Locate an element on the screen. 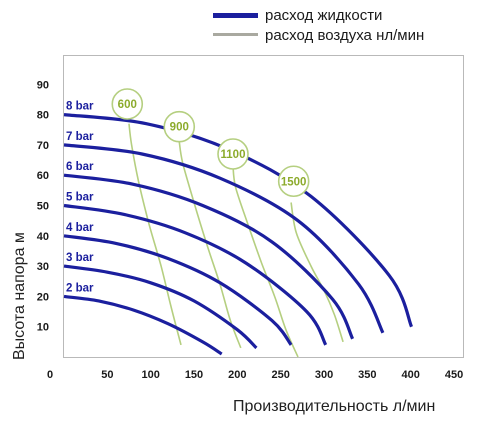  x-tick-label: 400 is located at coordinates (411, 375).